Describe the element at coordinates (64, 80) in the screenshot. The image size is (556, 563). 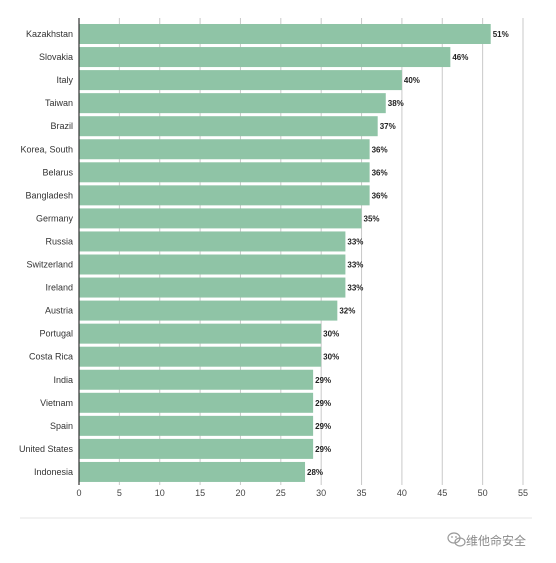
I see `category-label-italy: Italy` at that location.